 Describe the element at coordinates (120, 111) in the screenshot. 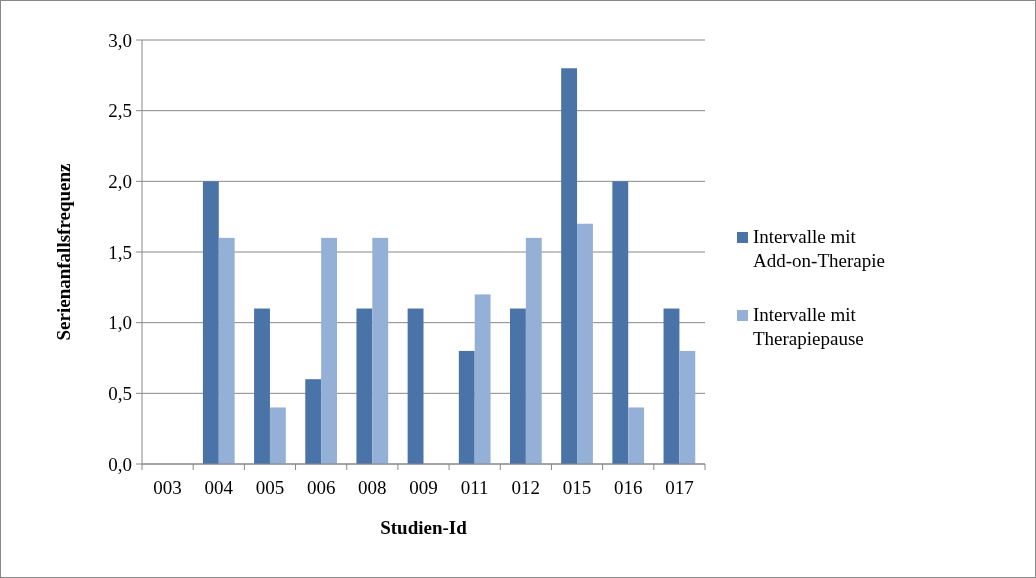

I see `y-tick-label: 2,5` at that location.